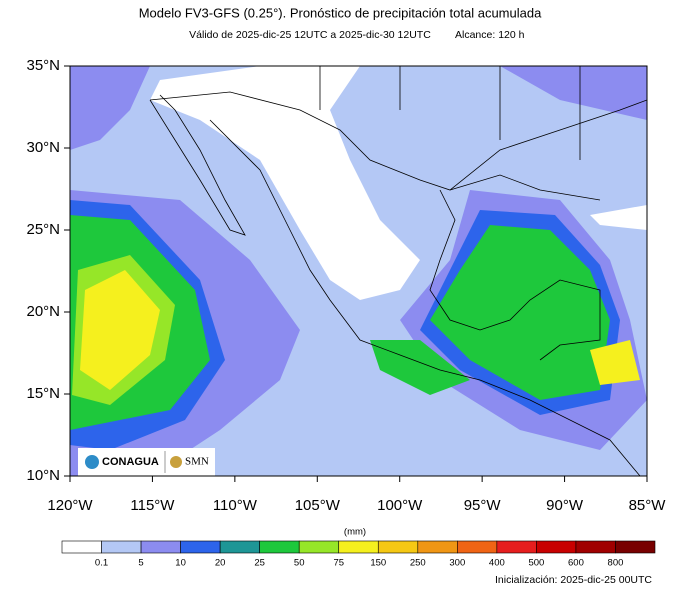  What do you see at coordinates (130, 462) in the screenshot?
I see `logo-conagua: CONAGUA` at bounding box center [130, 462].